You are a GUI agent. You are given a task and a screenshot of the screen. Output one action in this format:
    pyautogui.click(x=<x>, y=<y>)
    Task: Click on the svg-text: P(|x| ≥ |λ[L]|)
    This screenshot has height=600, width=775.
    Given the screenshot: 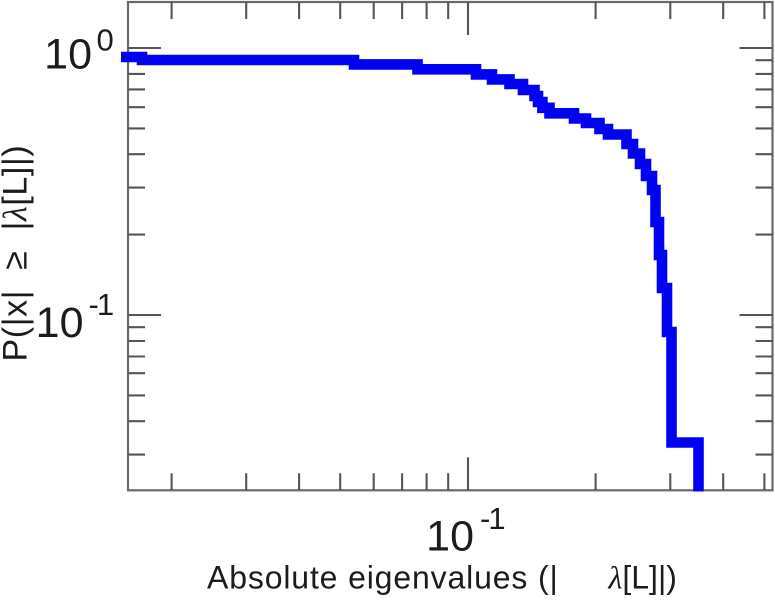 What is the action you would take?
    pyautogui.click(x=17, y=253)
    